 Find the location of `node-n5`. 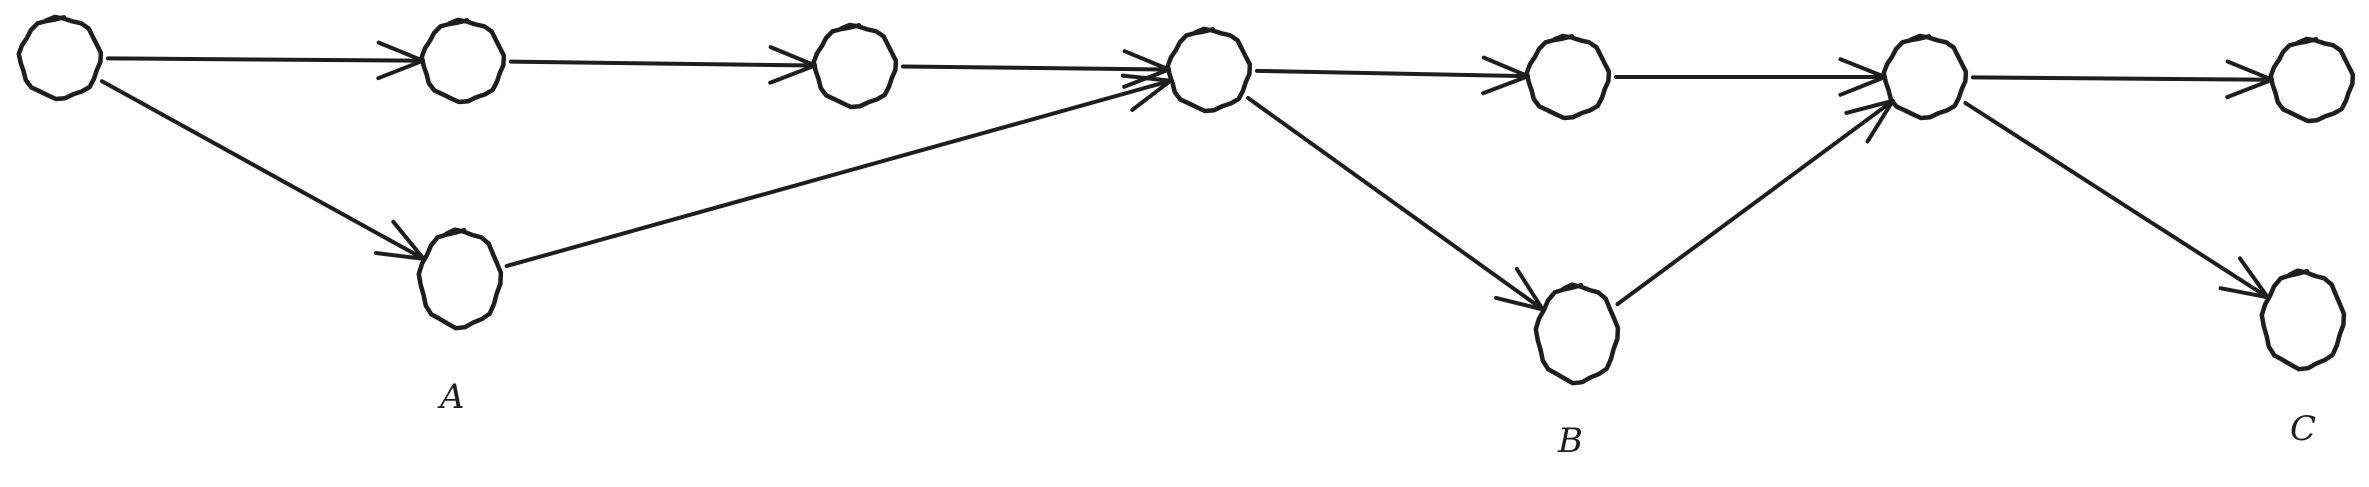

node-n5 is located at coordinates (1568, 77).